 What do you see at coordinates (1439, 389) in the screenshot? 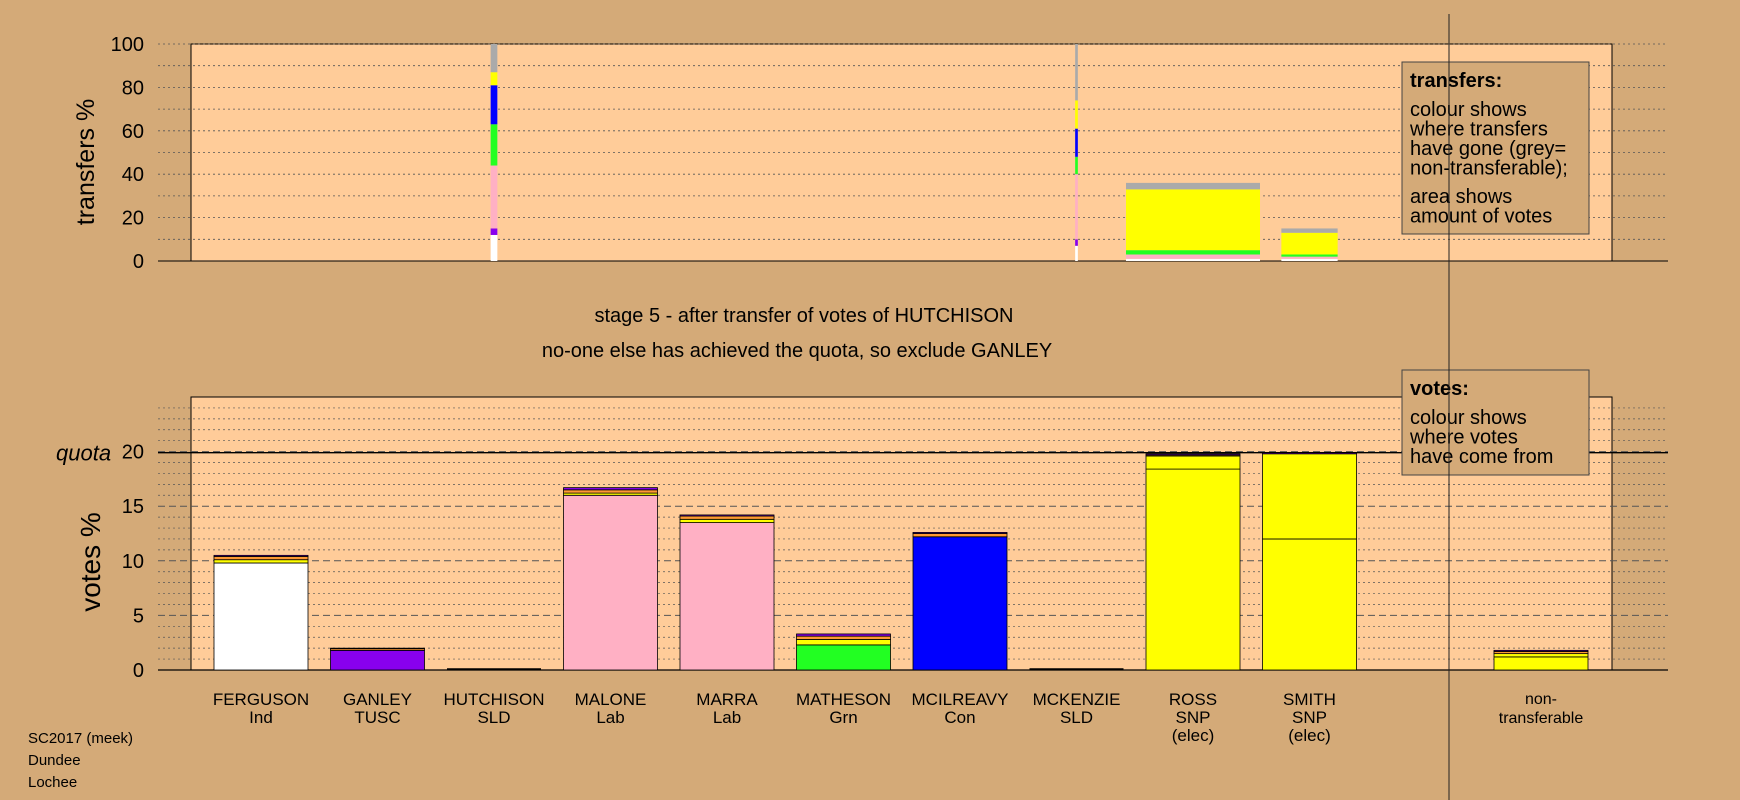
I see `votes-legend-heading: votes:` at bounding box center [1439, 389].